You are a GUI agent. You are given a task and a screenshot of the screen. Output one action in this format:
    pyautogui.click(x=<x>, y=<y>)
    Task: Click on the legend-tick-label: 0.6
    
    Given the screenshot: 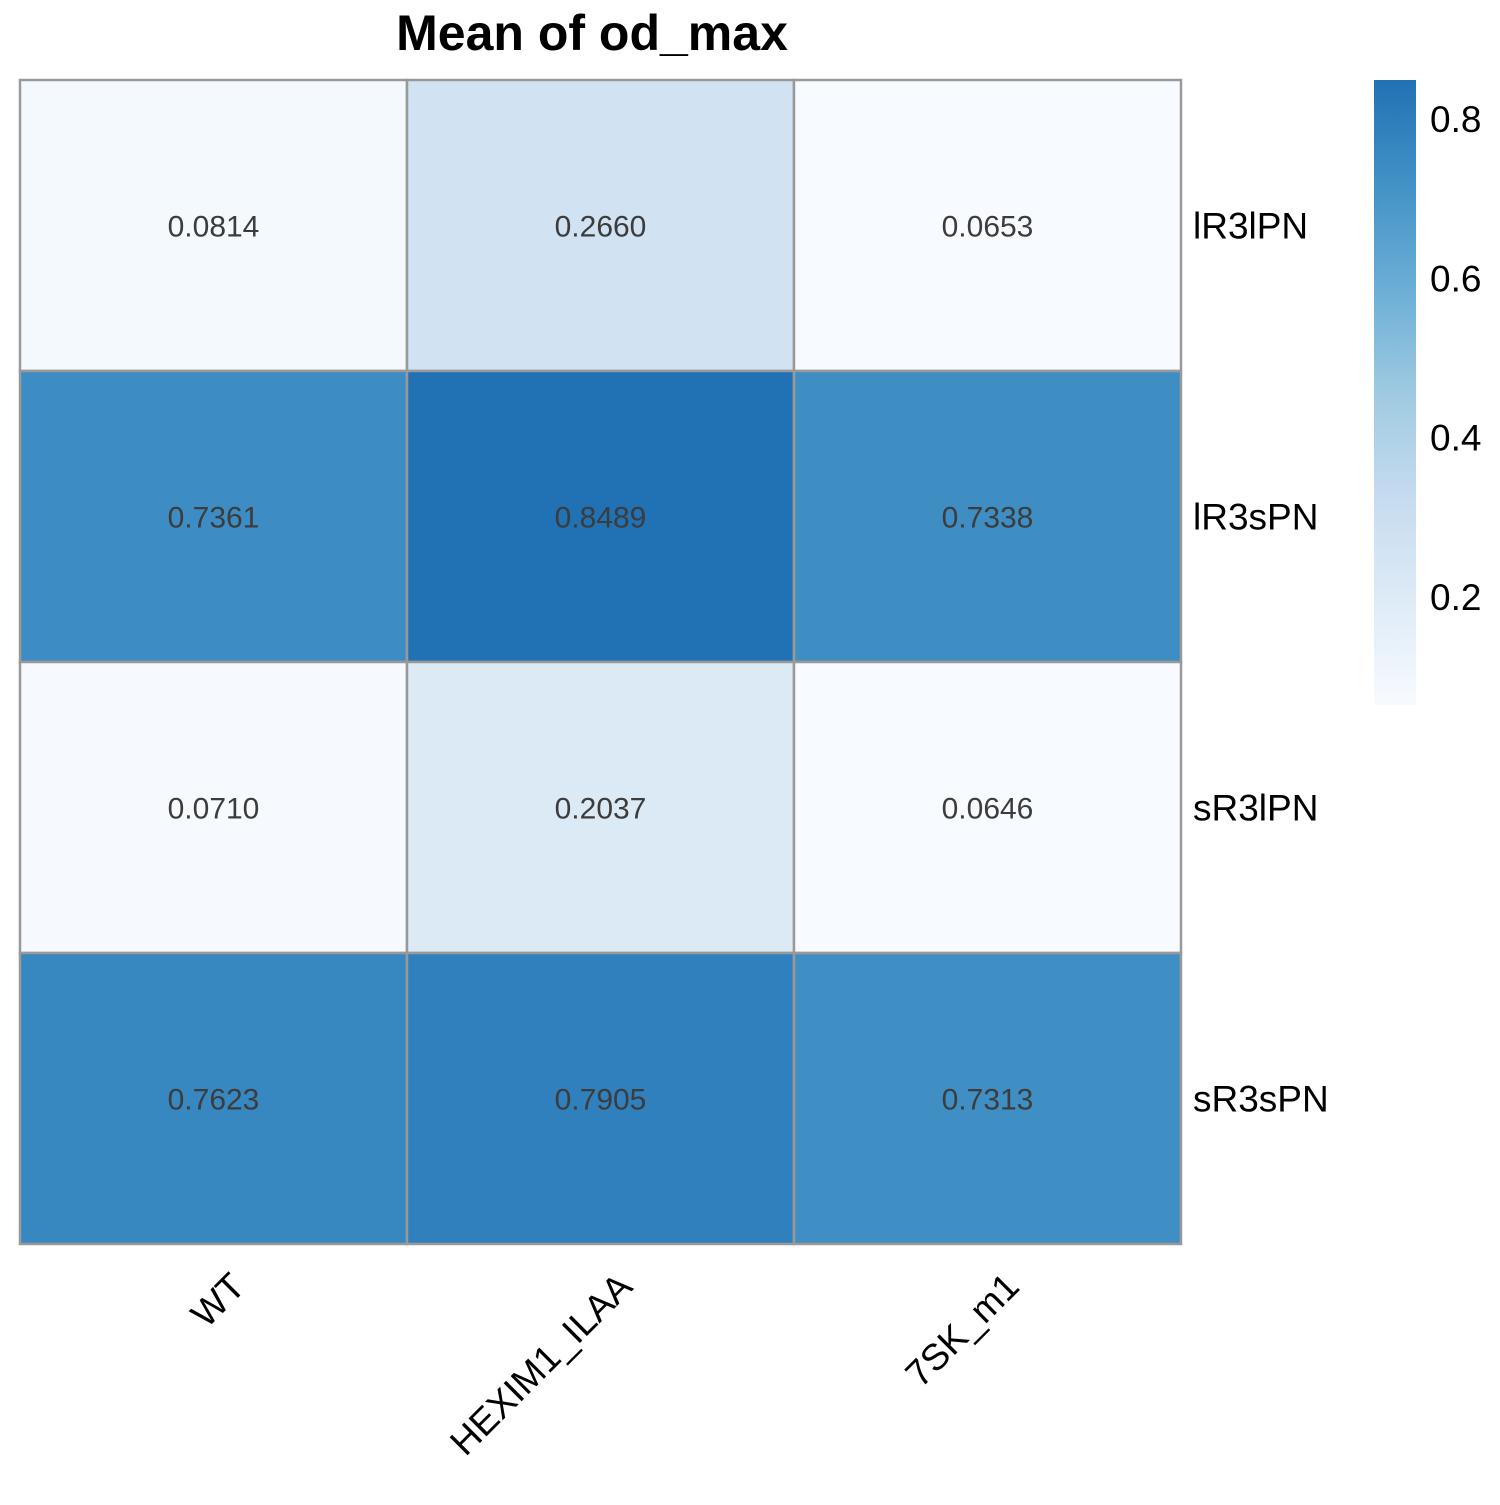 What is the action you would take?
    pyautogui.click(x=1455, y=278)
    